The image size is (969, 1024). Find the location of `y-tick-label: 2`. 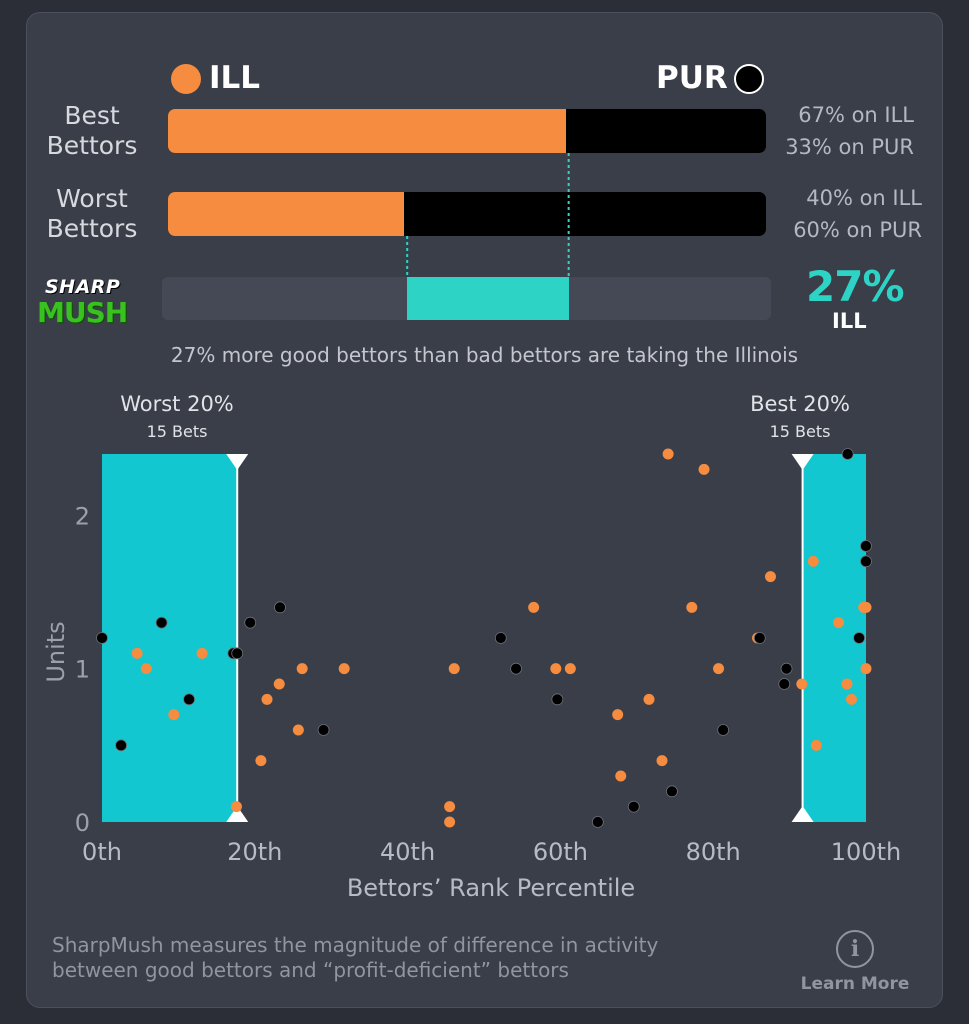

y-tick-label: 2 is located at coordinates (82, 516).